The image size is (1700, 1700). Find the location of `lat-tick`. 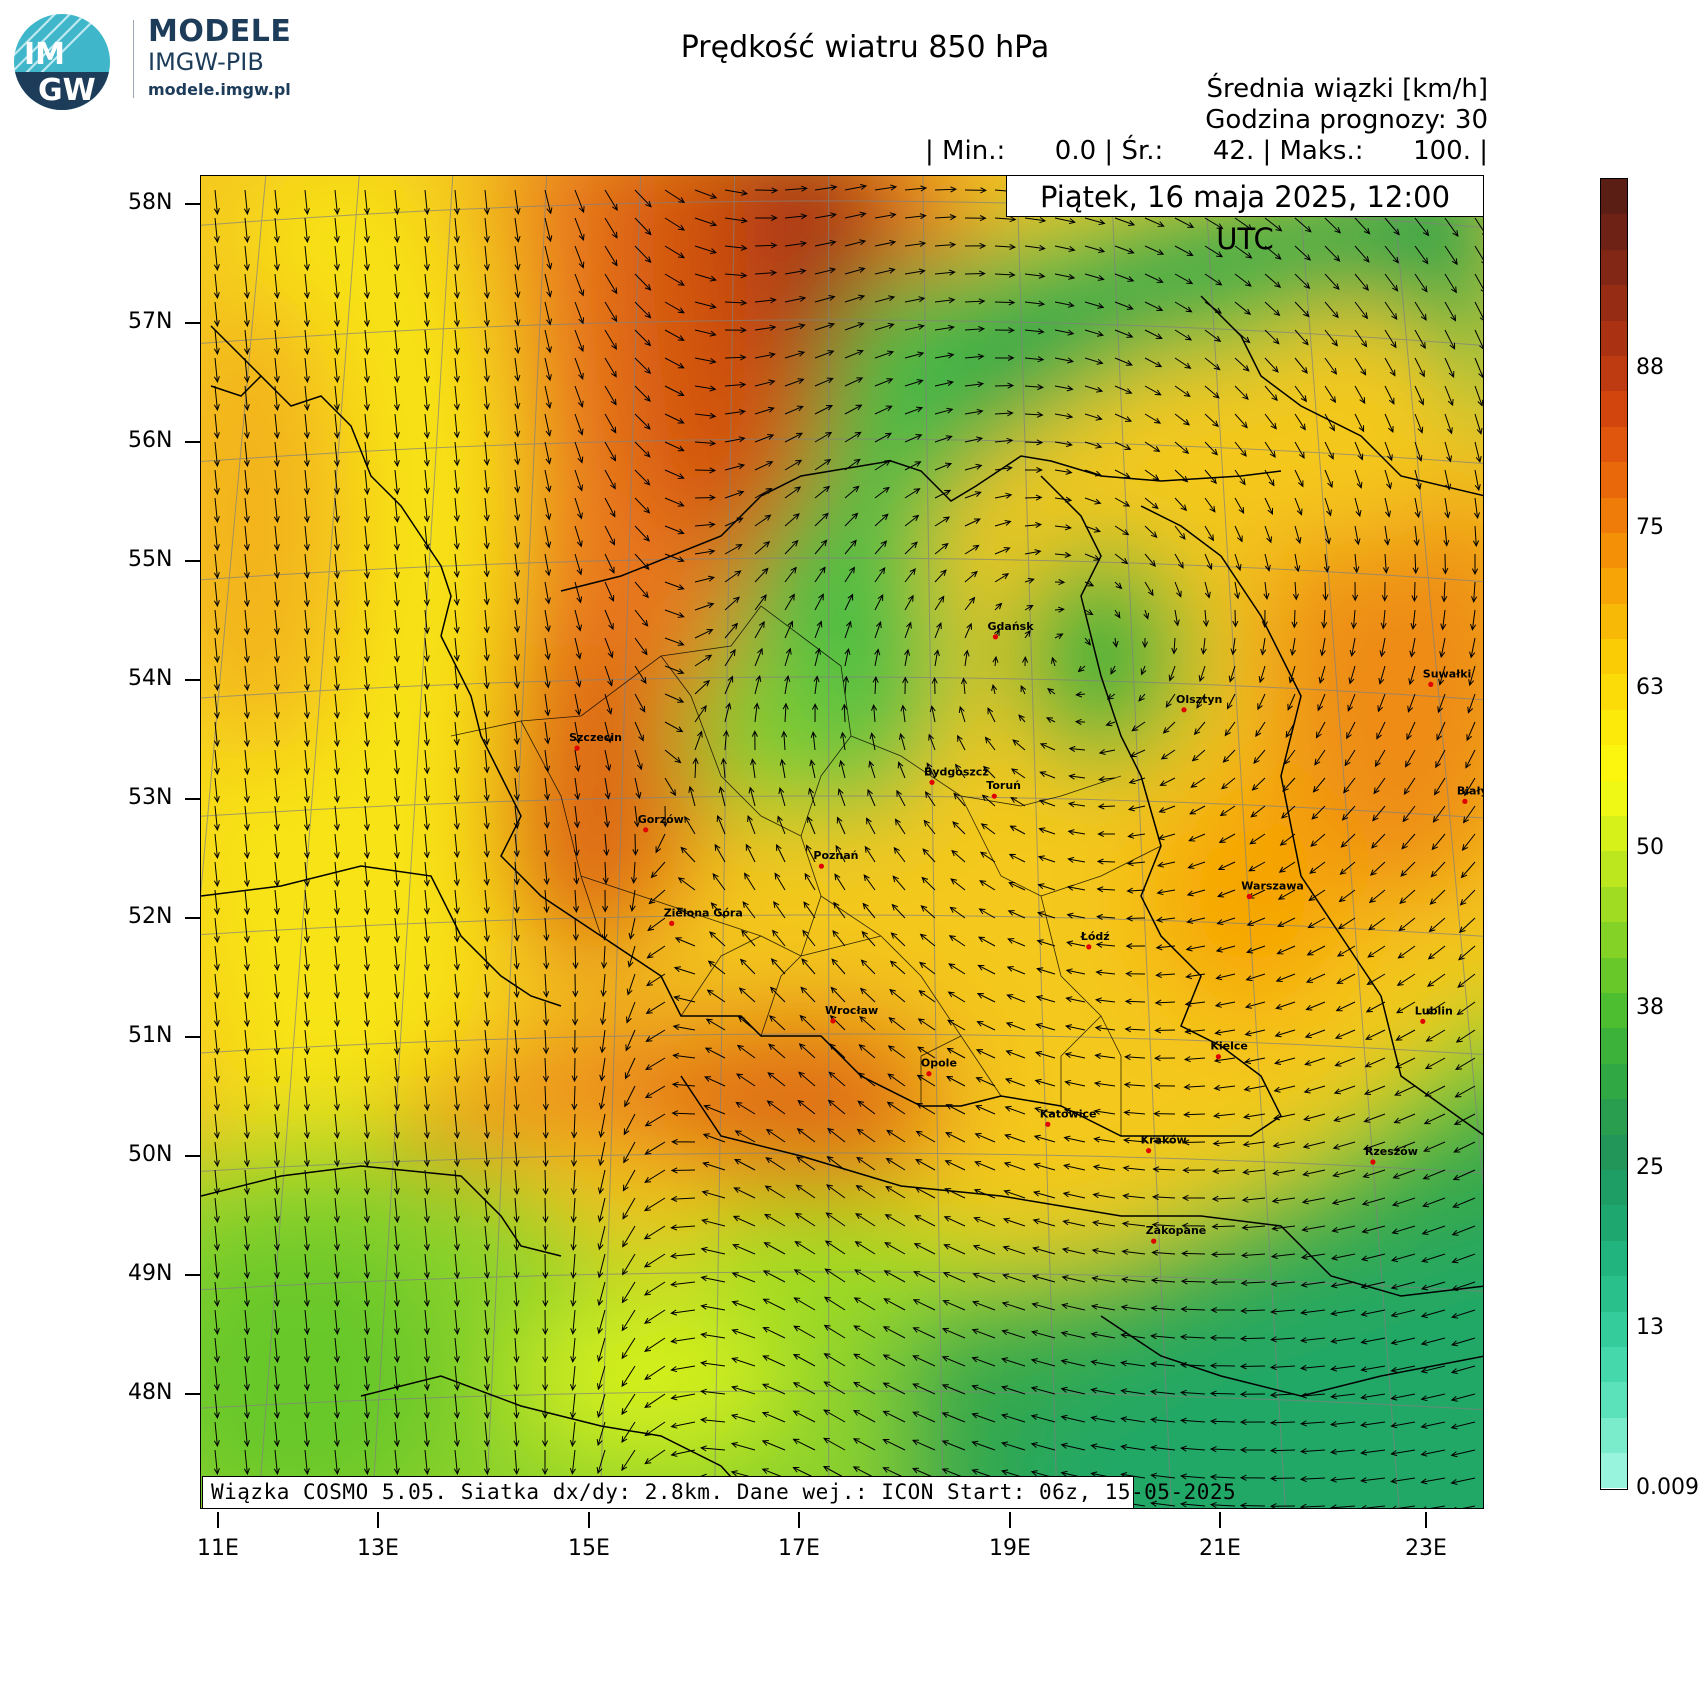

lat-tick is located at coordinates (192, 204).